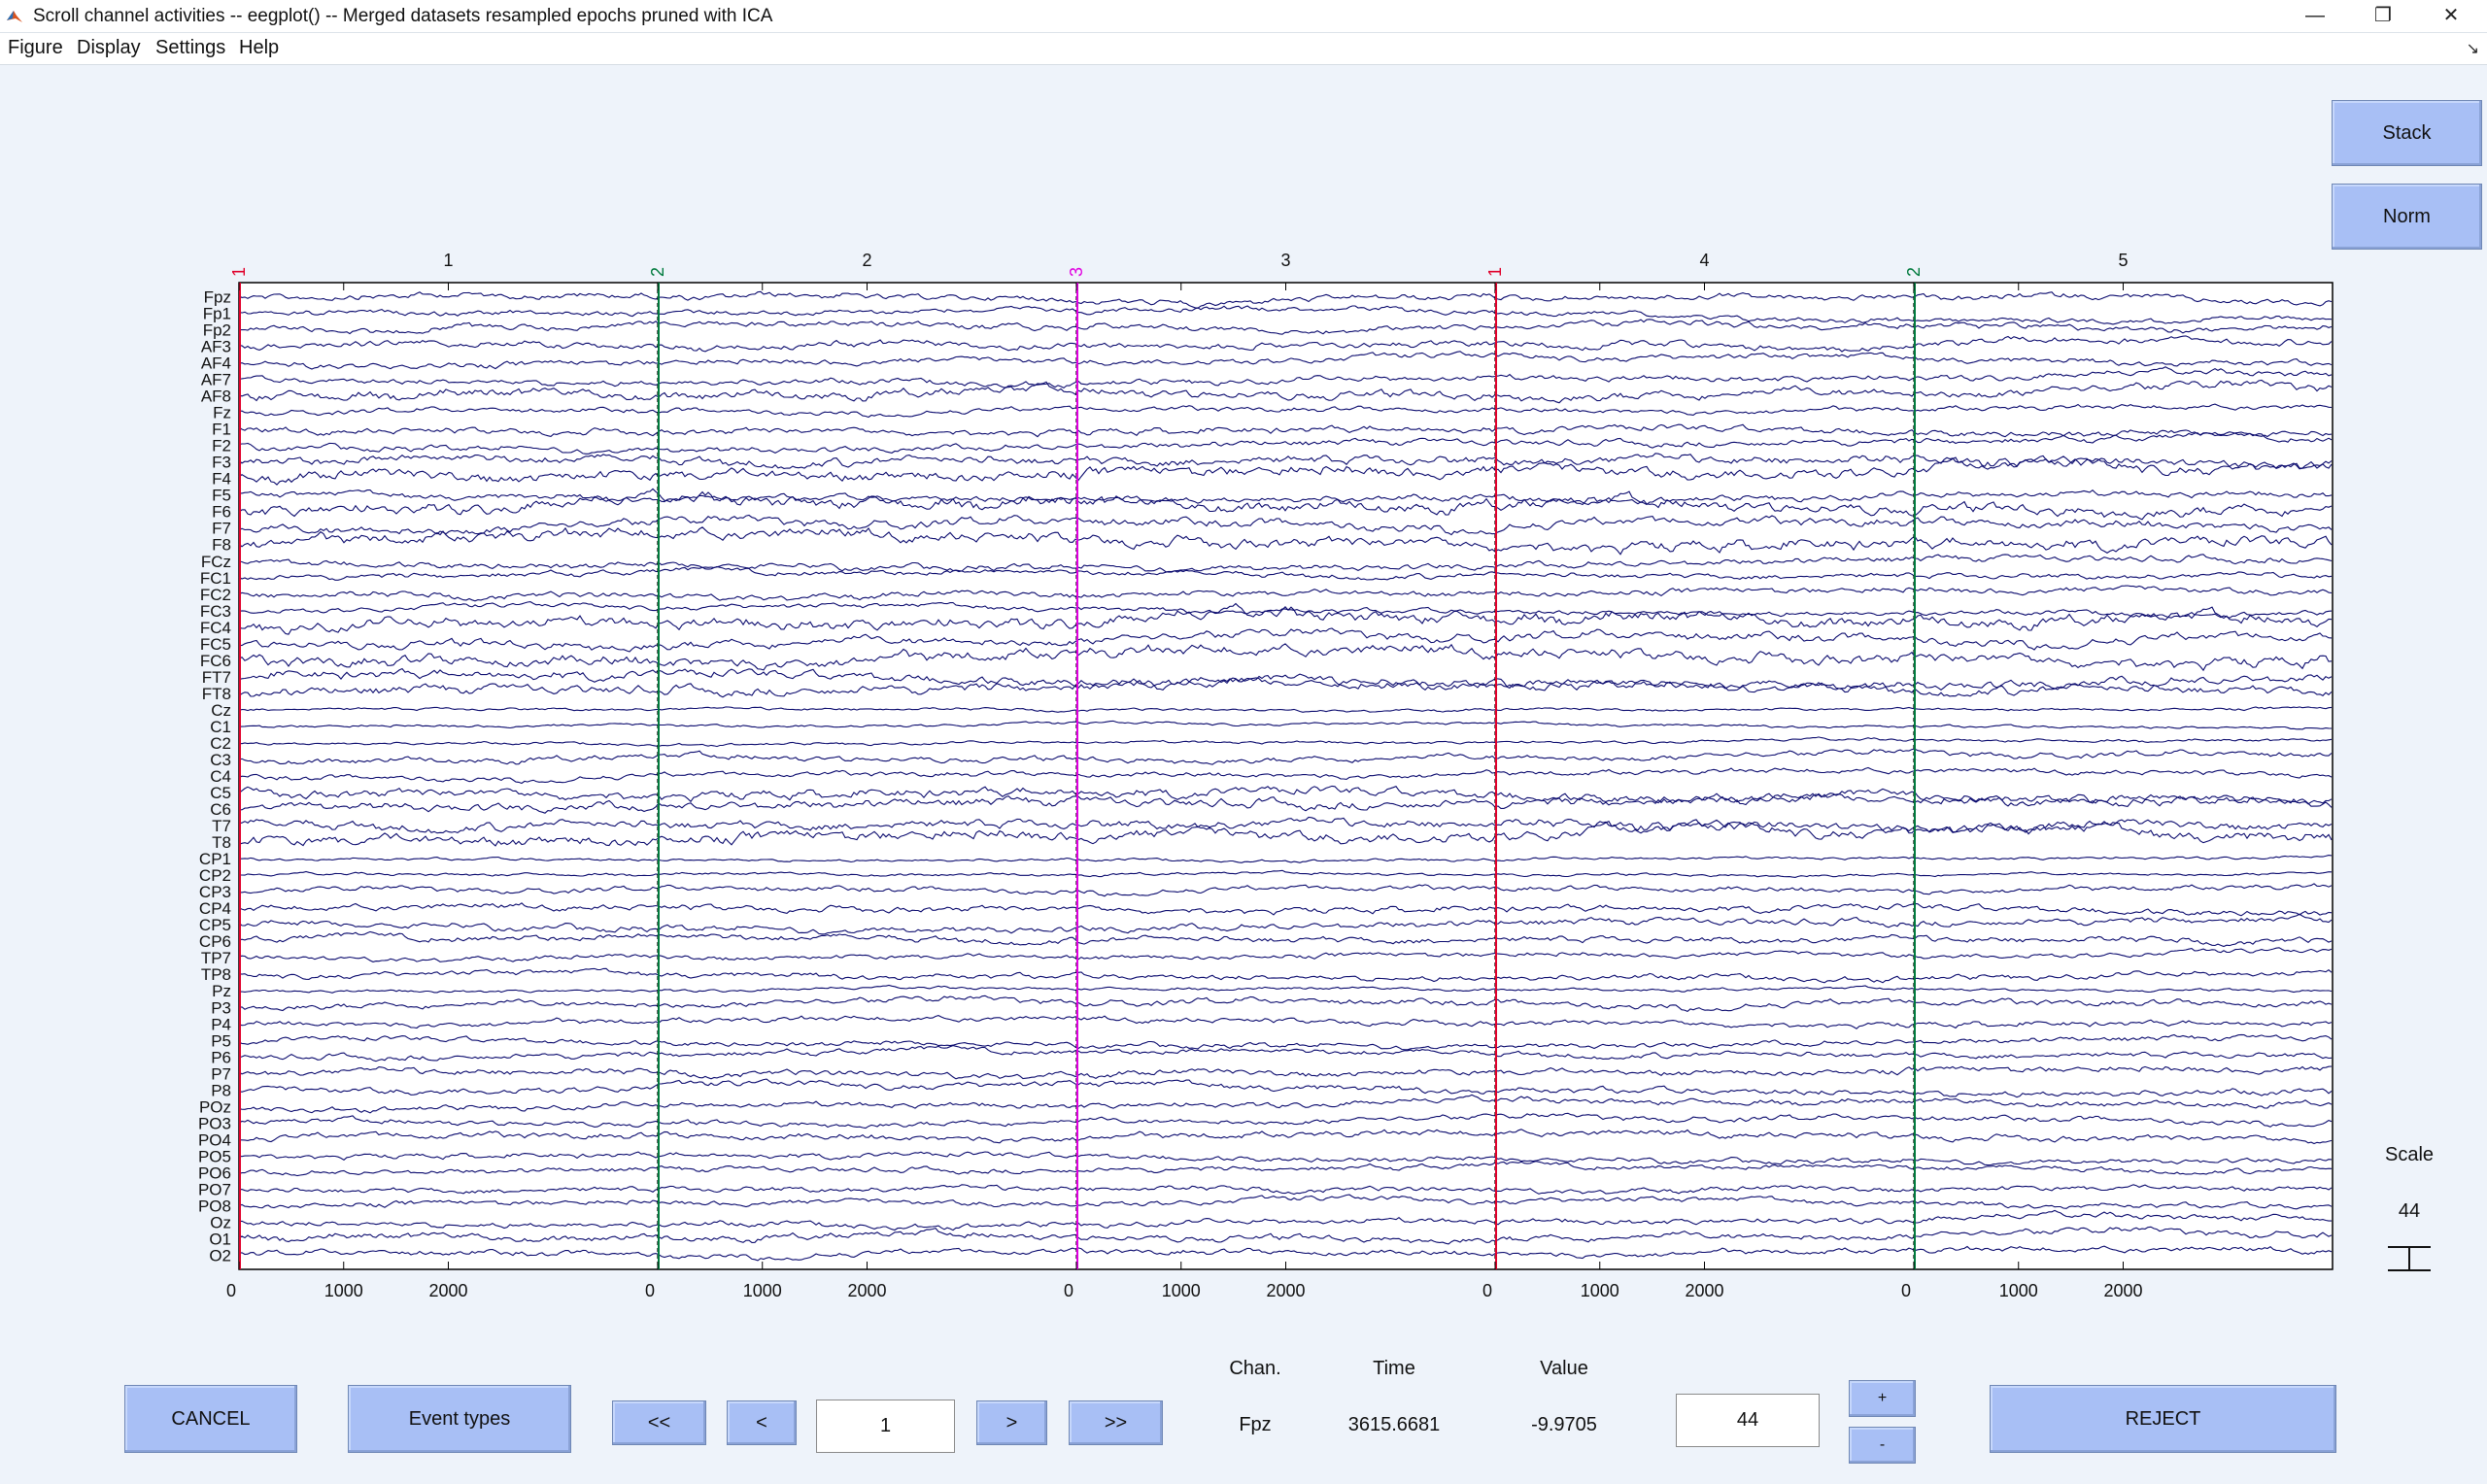 Image resolution: width=2487 pixels, height=1484 pixels. I want to click on last-epoch-button: >>, so click(1116, 1423).